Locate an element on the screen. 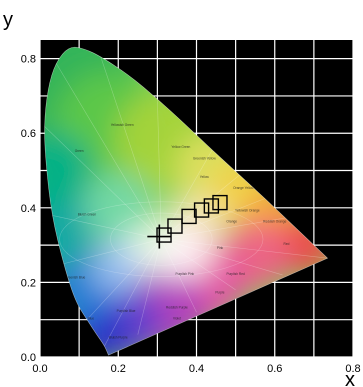  region-label: Reddish Purple is located at coordinates (177, 308).